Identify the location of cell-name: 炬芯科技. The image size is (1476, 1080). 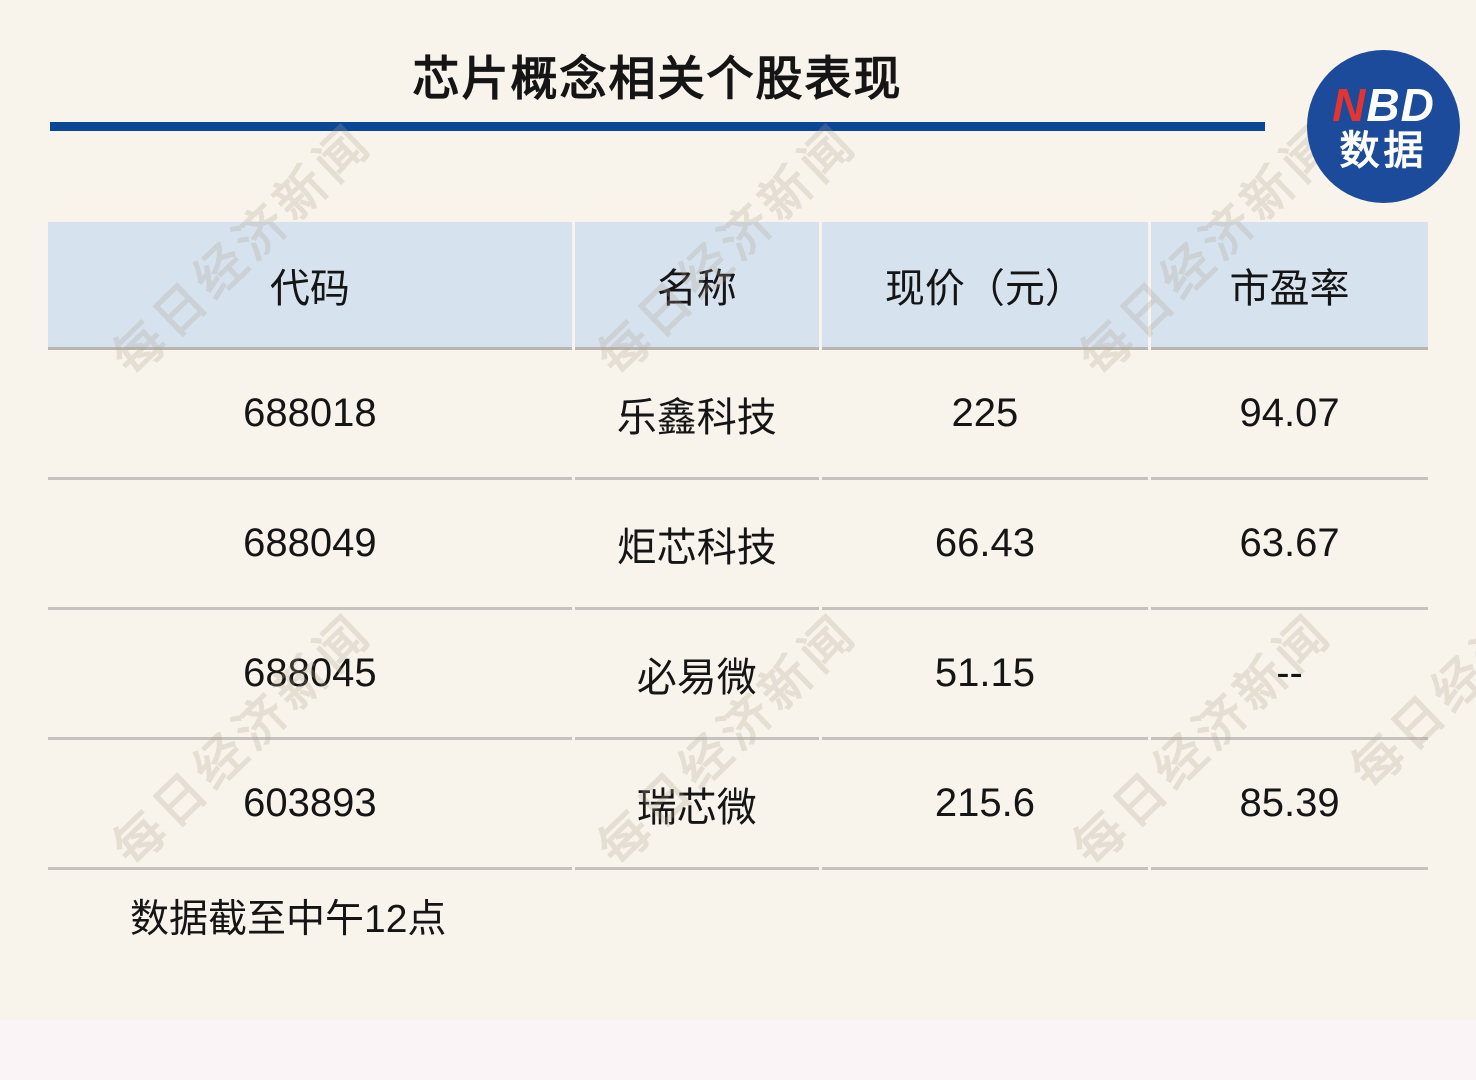
(696, 545).